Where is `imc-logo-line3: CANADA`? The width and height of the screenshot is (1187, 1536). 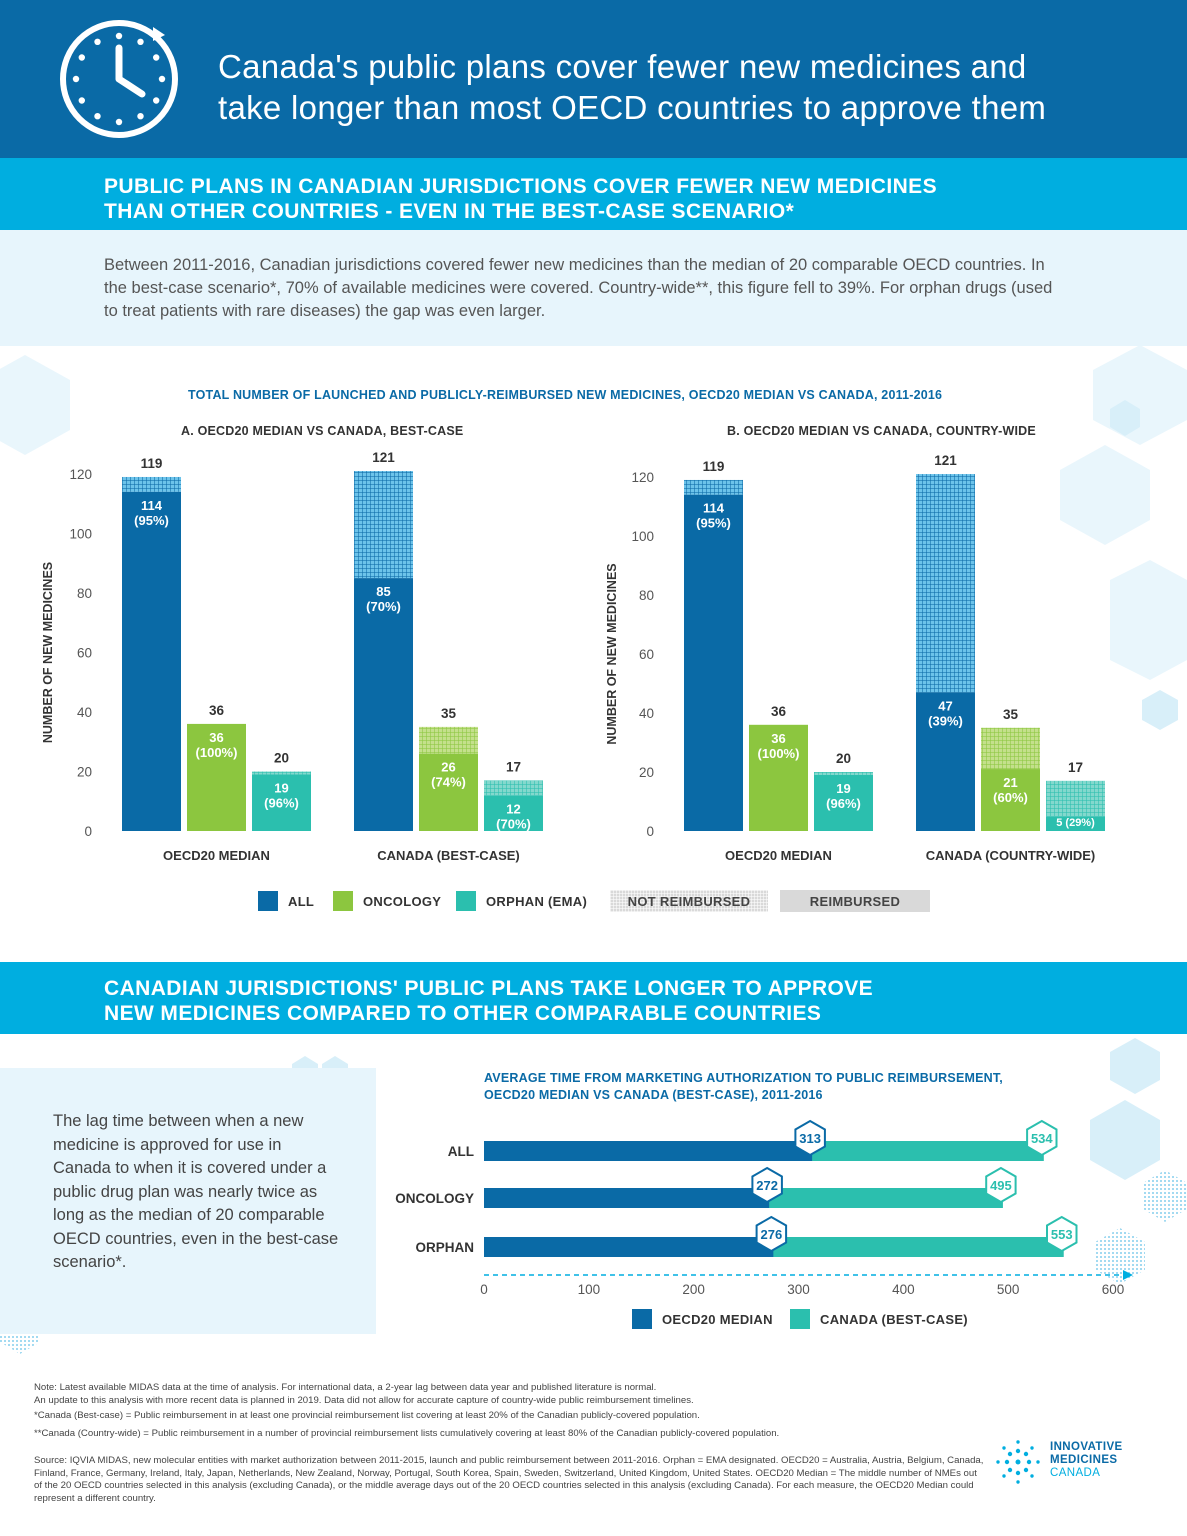
imc-logo-line3: CANADA is located at coordinates (1075, 1473).